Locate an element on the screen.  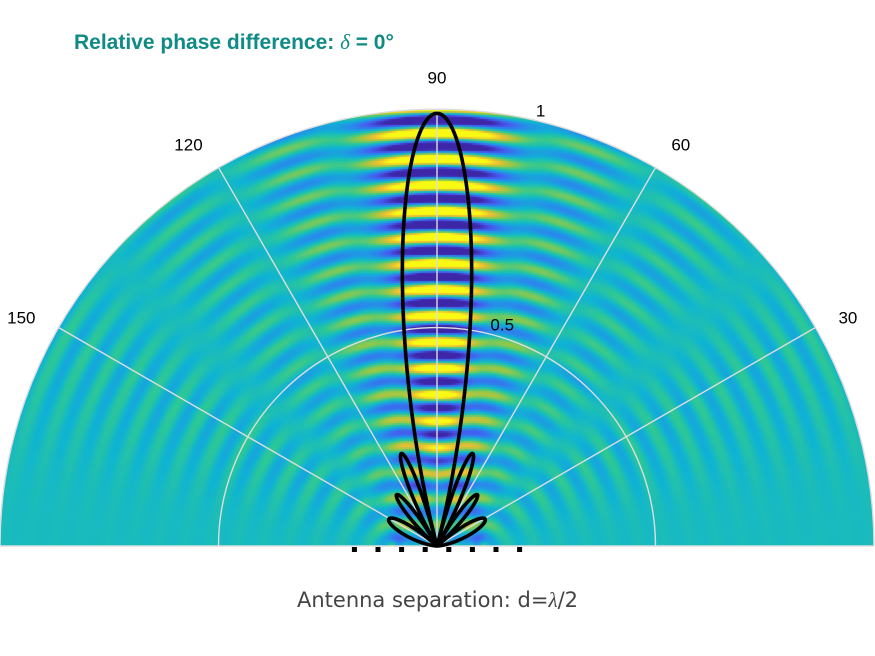
radial-tick-label: 0.5 is located at coordinates (502, 324).